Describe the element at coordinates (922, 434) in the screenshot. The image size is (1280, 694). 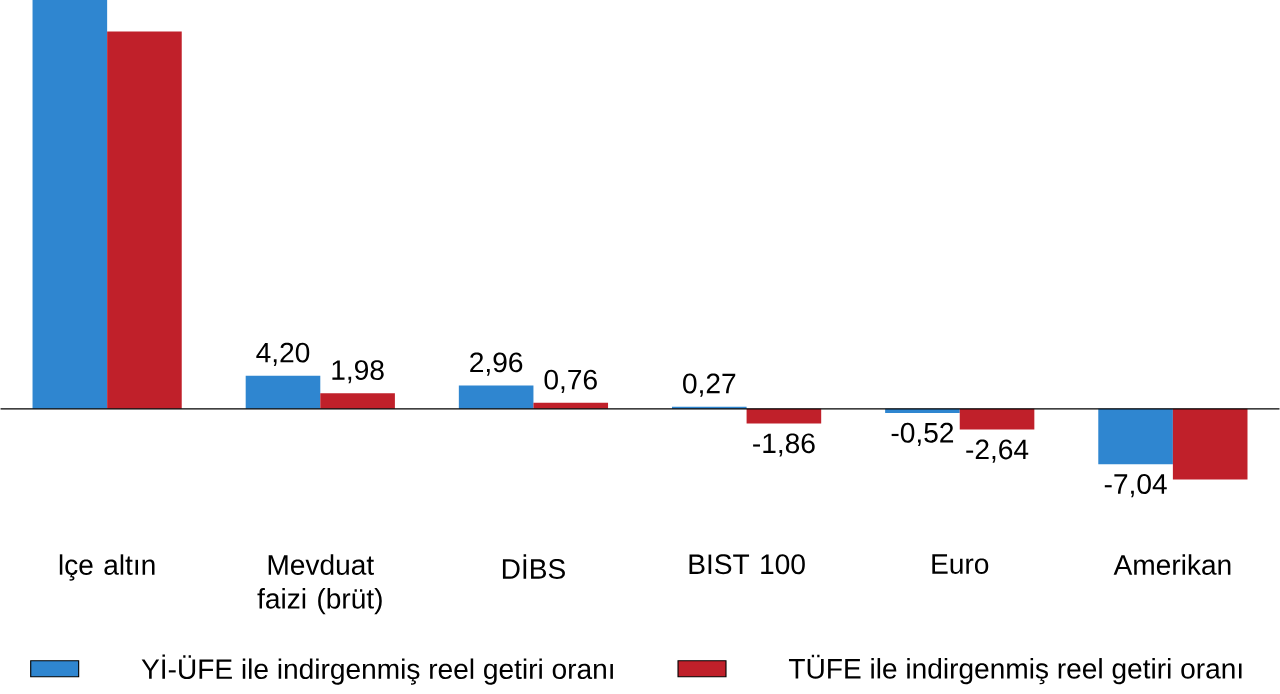
I see `data-label: -0,52` at that location.